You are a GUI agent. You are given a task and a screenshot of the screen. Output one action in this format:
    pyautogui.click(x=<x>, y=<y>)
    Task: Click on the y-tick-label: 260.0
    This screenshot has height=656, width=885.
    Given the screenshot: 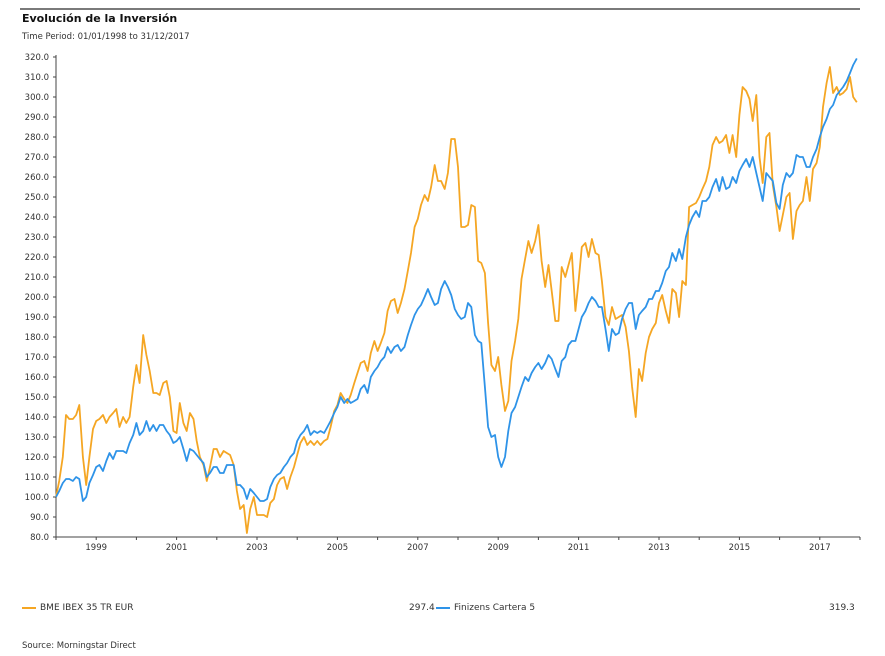 What is the action you would take?
    pyautogui.click(x=37, y=178)
    